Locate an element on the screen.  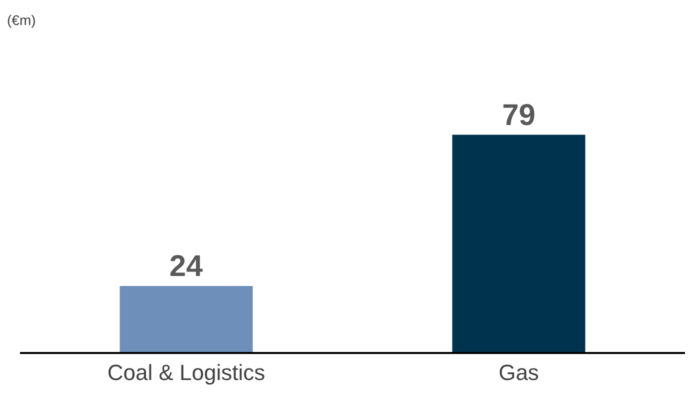
data-label: 24 is located at coordinates (186, 267).